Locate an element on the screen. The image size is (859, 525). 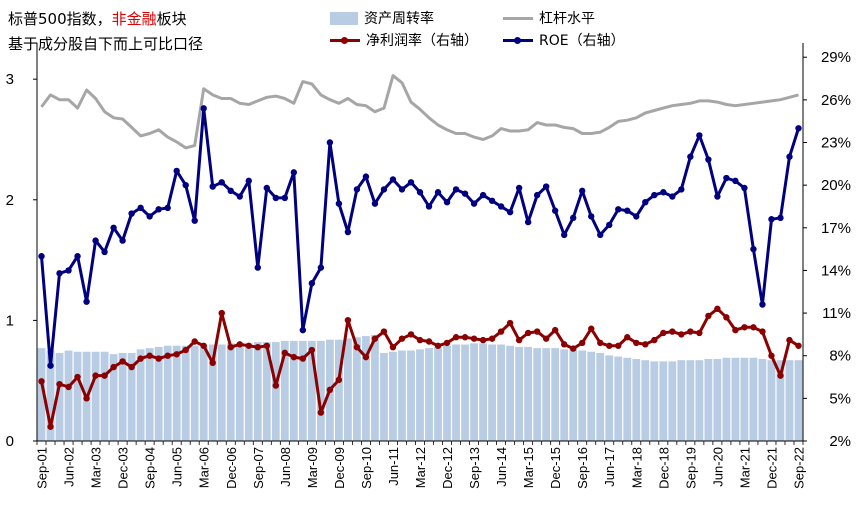
x-tick-label: Sep-16 is located at coordinates (582, 468).